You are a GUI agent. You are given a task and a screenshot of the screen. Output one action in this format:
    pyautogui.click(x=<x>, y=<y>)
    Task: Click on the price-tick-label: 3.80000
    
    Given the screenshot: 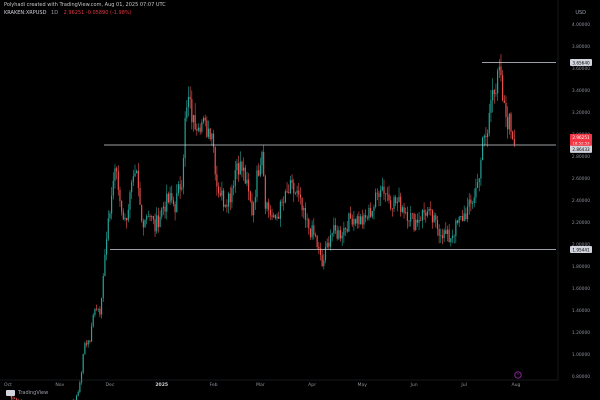 What is the action you would take?
    pyautogui.click(x=581, y=47)
    